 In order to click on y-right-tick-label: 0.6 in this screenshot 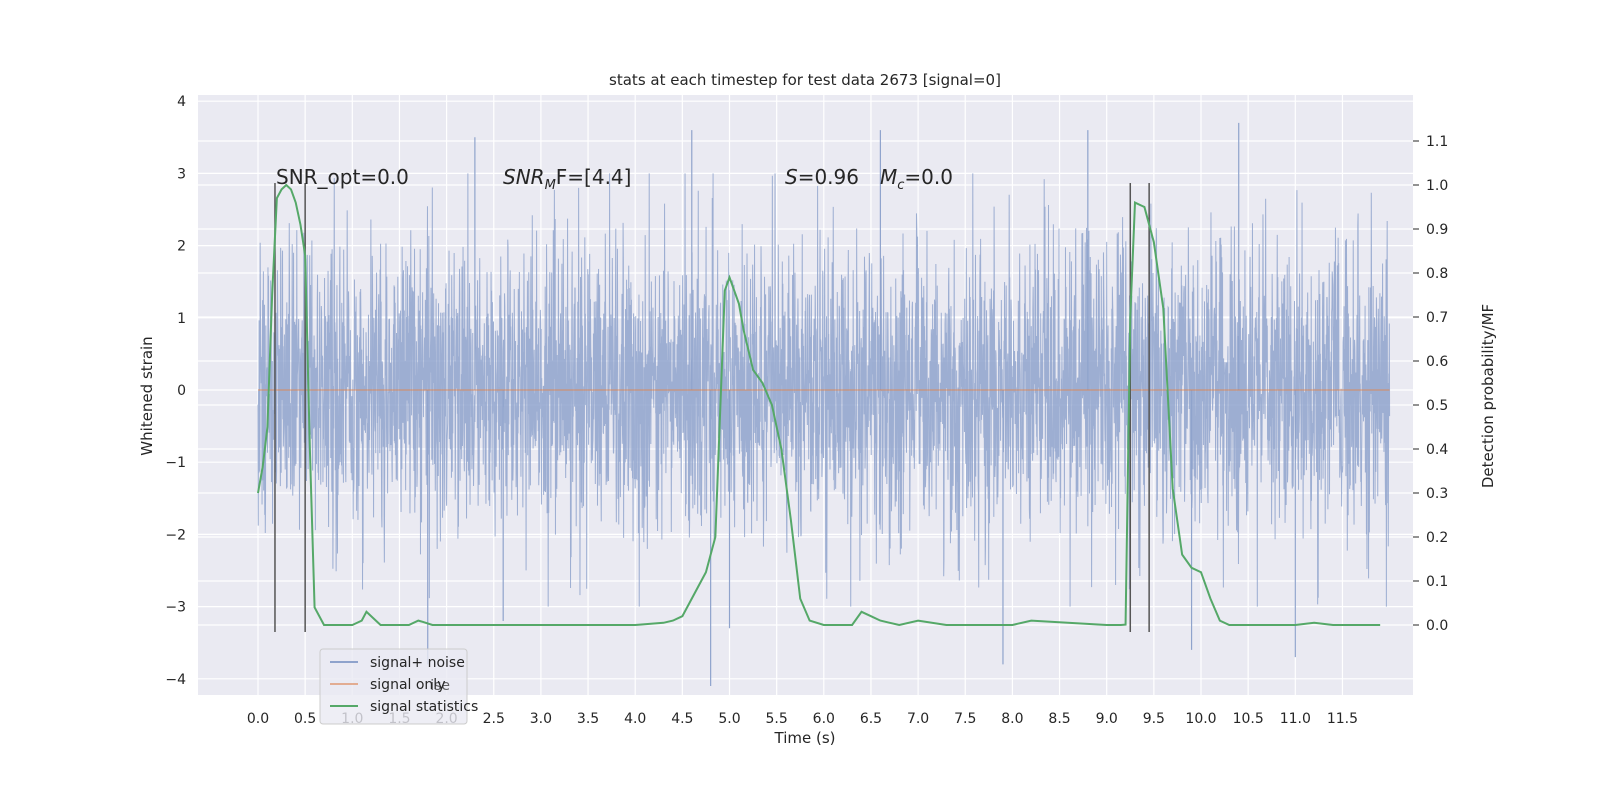, I will do `click(1437, 362)`.